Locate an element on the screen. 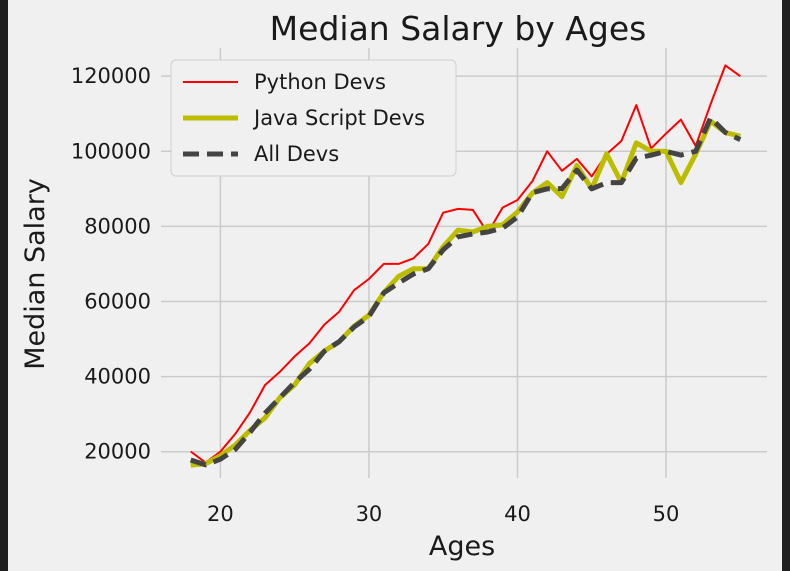 The height and width of the screenshot is (571, 790). x-tick-label: 50 is located at coordinates (666, 514).